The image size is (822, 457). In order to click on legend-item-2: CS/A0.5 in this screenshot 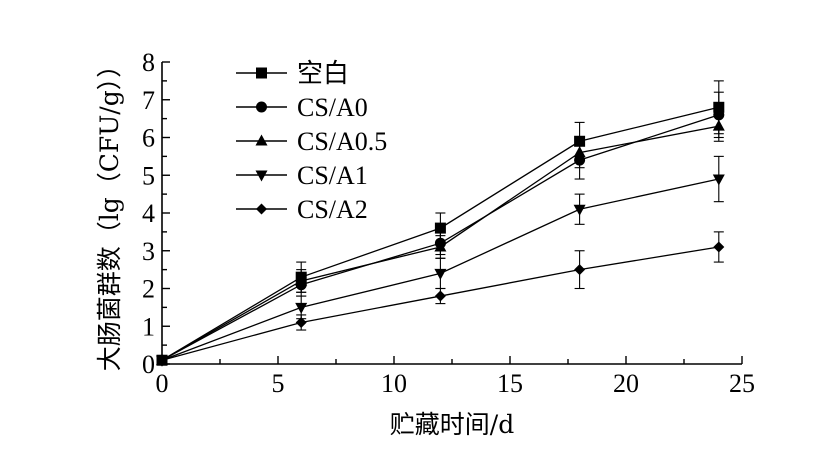, I will do `click(311, 141)`.